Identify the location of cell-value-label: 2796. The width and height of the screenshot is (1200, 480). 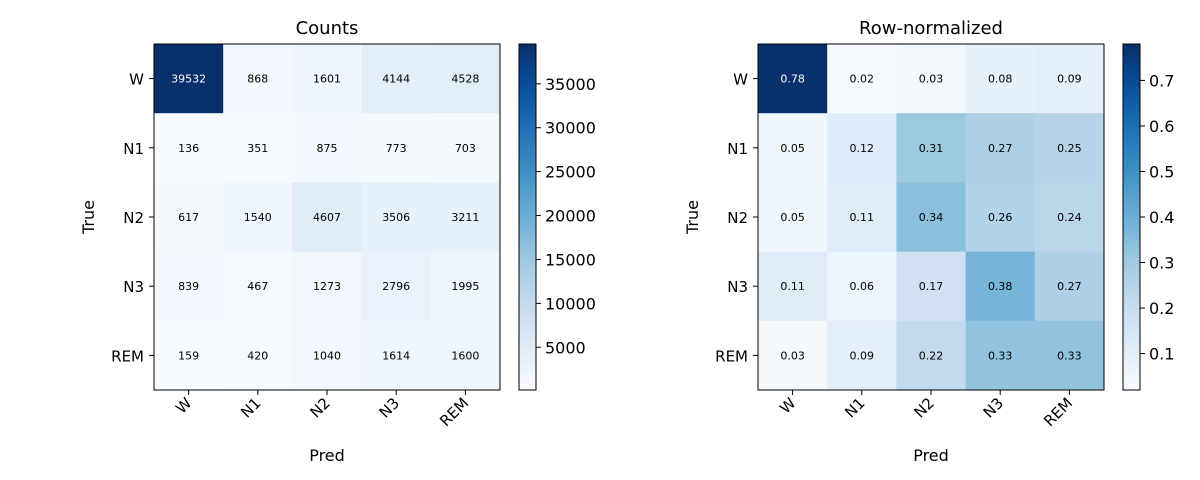
(396, 286).